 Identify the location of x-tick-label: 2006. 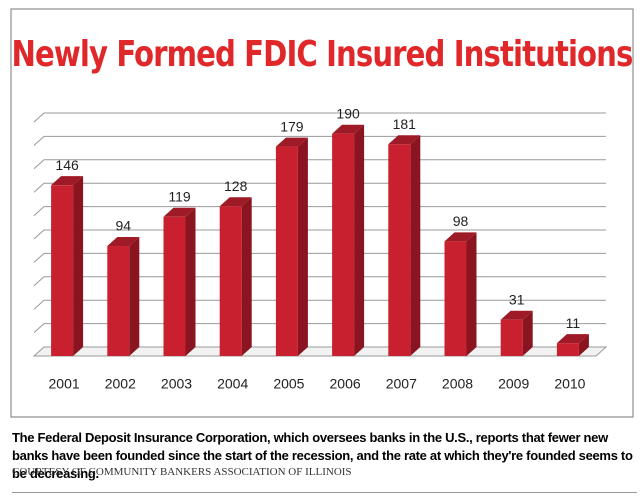
(345, 384).